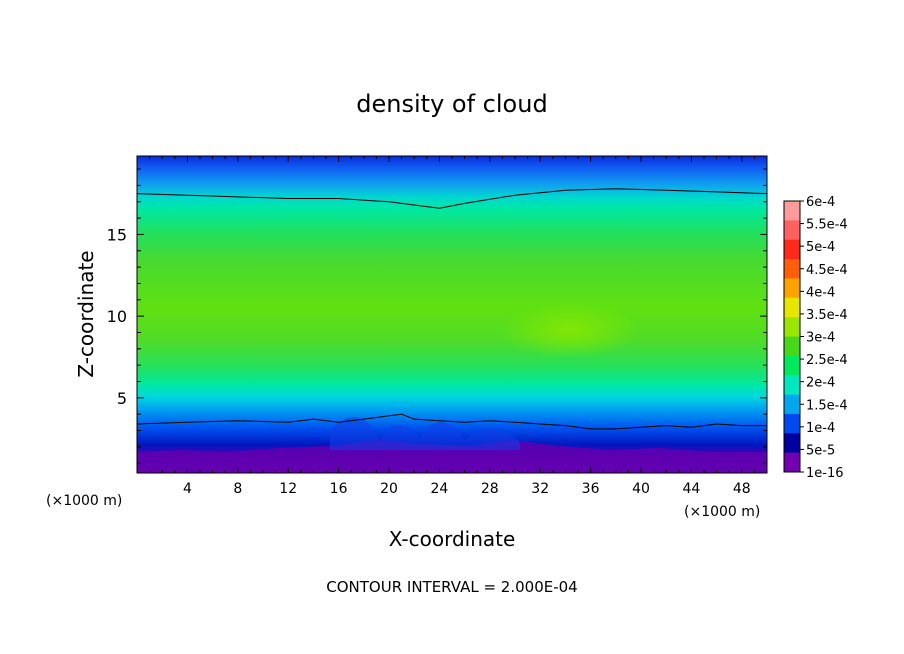  Describe the element at coordinates (540, 489) in the screenshot. I see `x-tick-label: 32` at that location.